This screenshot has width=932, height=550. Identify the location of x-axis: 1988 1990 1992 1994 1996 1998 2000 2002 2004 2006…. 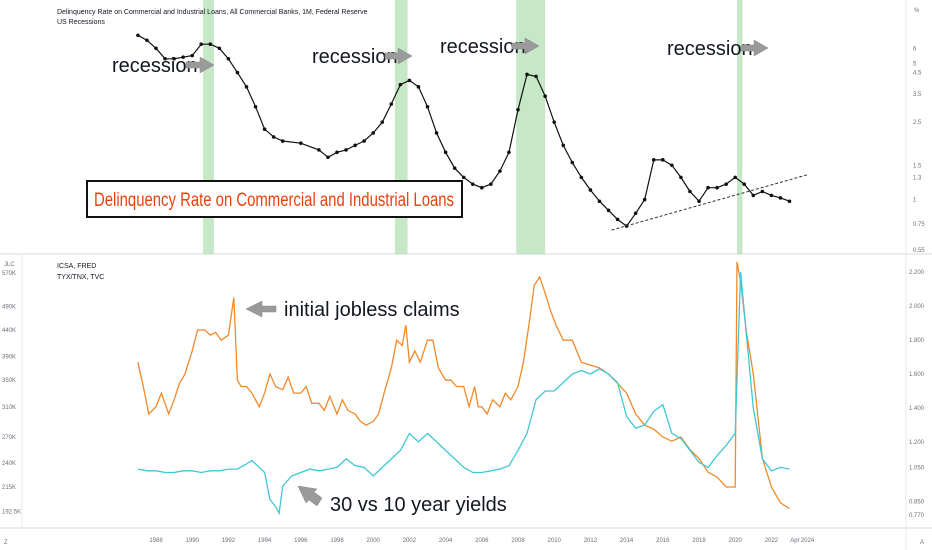
(482, 541).